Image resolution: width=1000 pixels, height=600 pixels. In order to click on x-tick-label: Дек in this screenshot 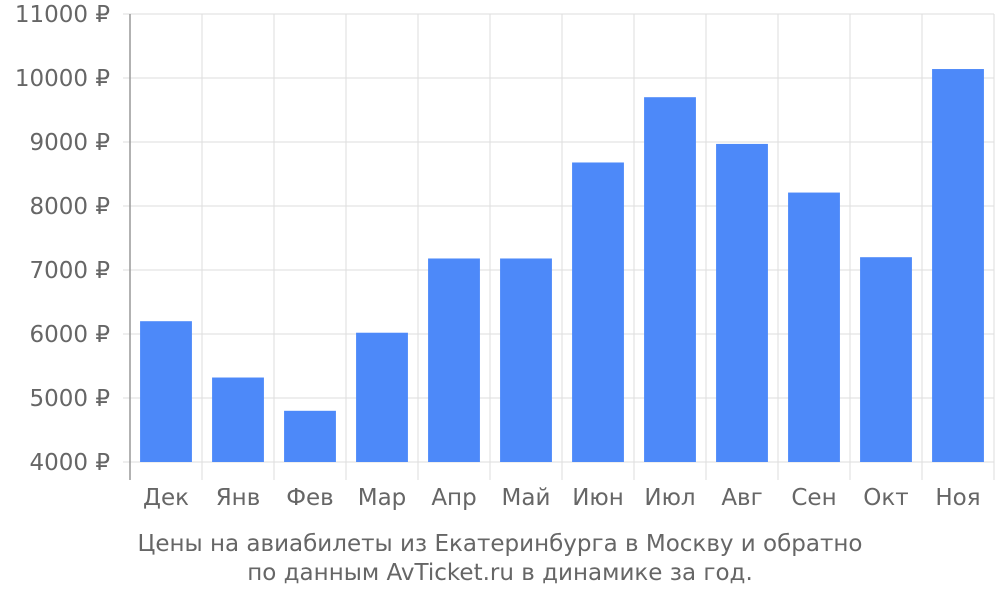, I will do `click(166, 498)`.